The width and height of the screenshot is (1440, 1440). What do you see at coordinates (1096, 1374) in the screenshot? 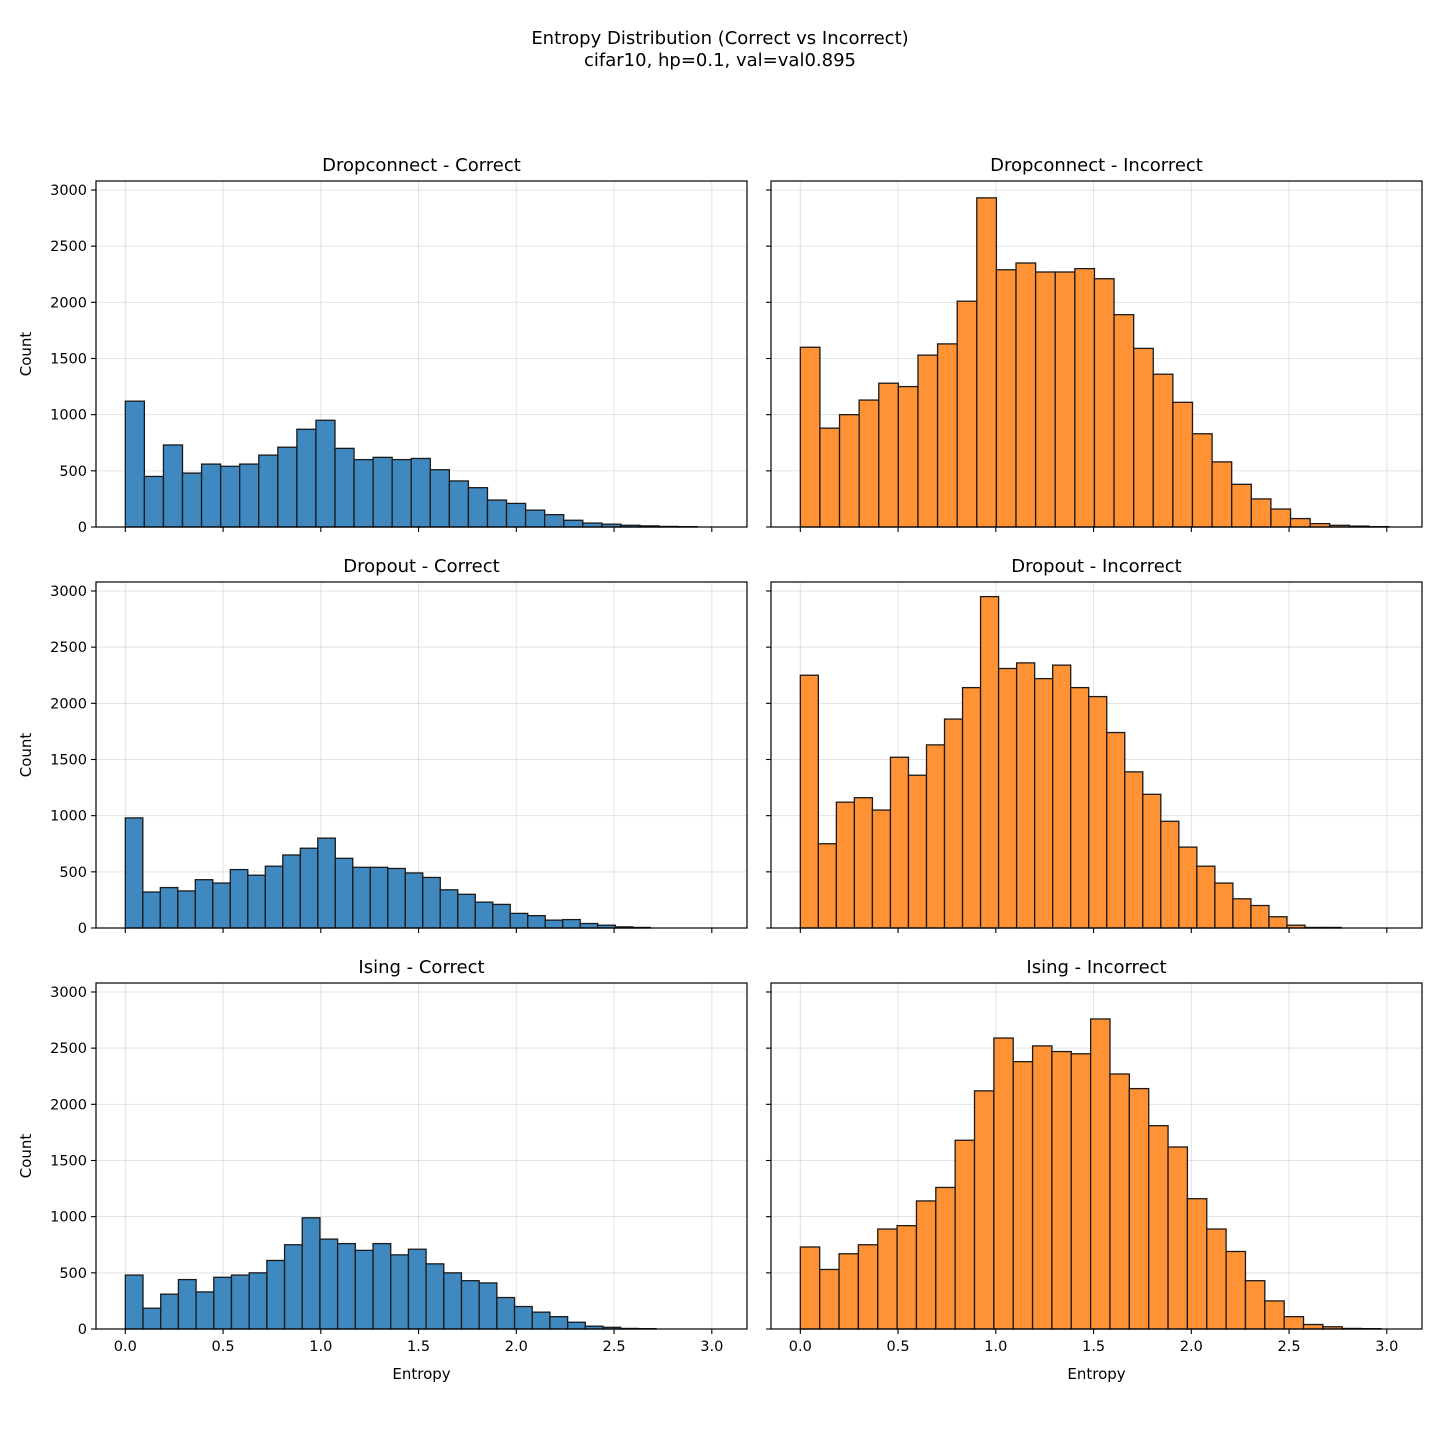
I see `x-axis-label: Entropy` at bounding box center [1096, 1374].